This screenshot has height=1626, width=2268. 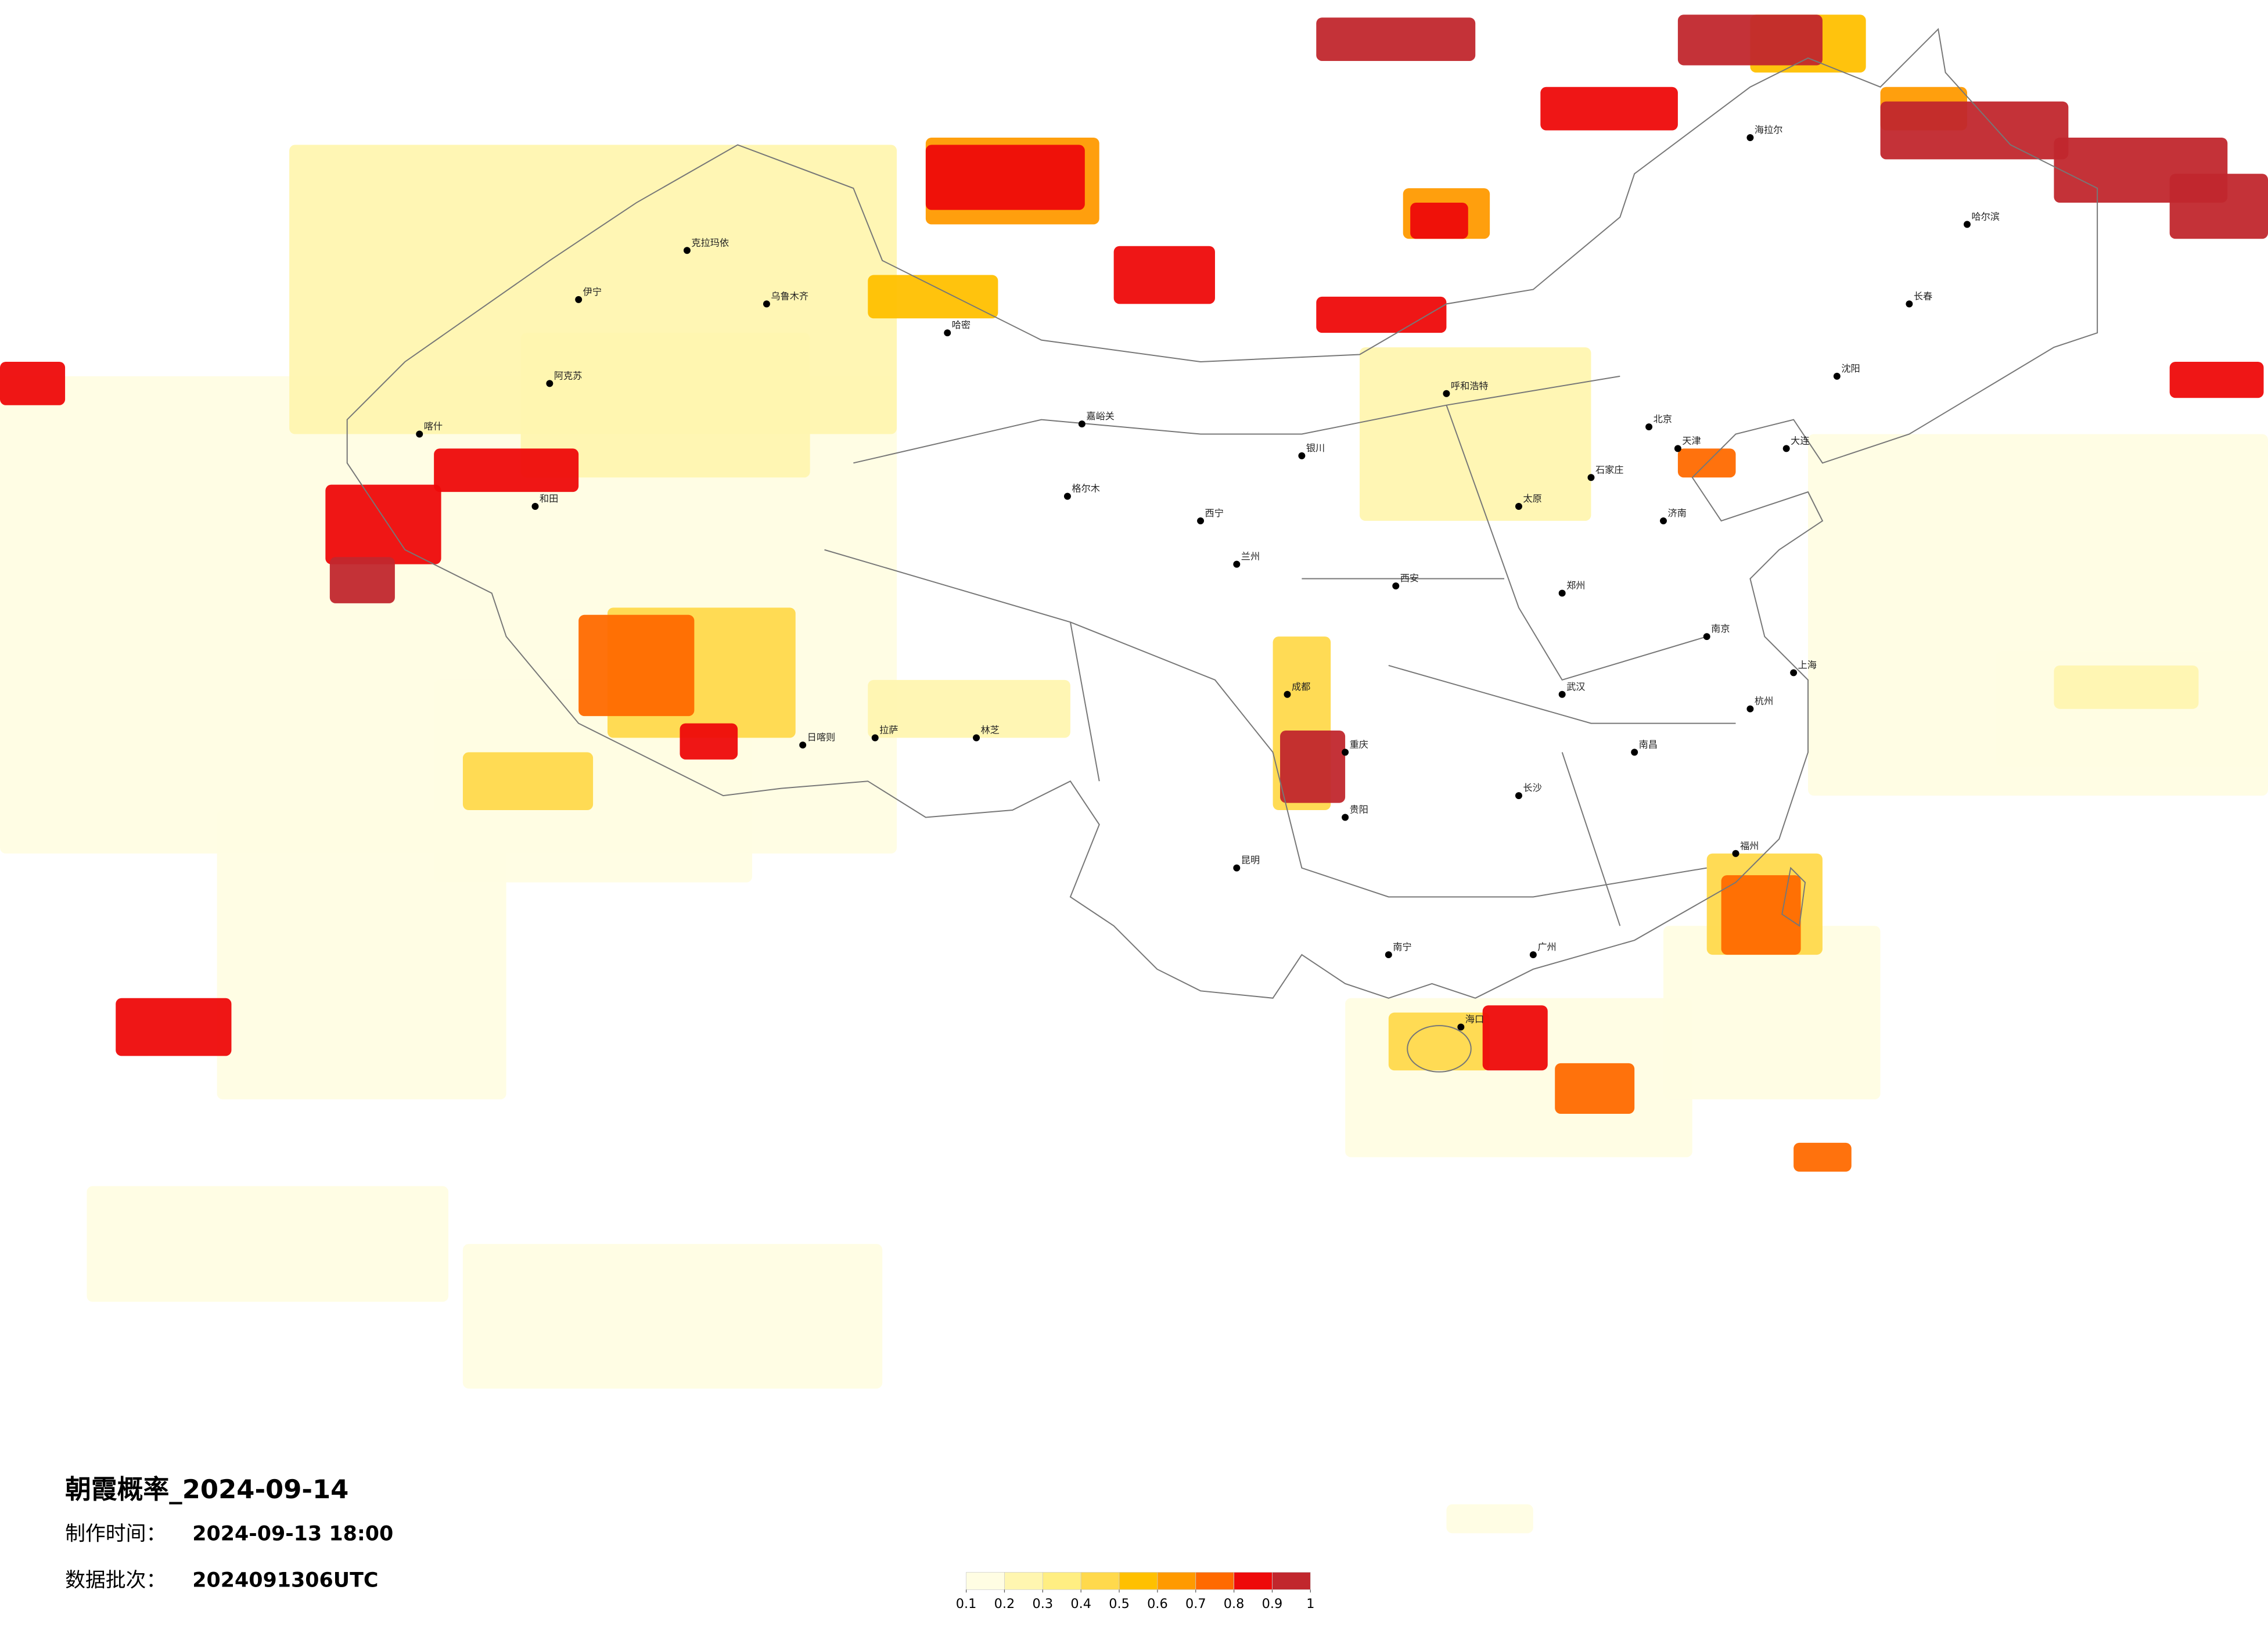 I want to click on city-label: 重庆, so click(x=1359, y=744).